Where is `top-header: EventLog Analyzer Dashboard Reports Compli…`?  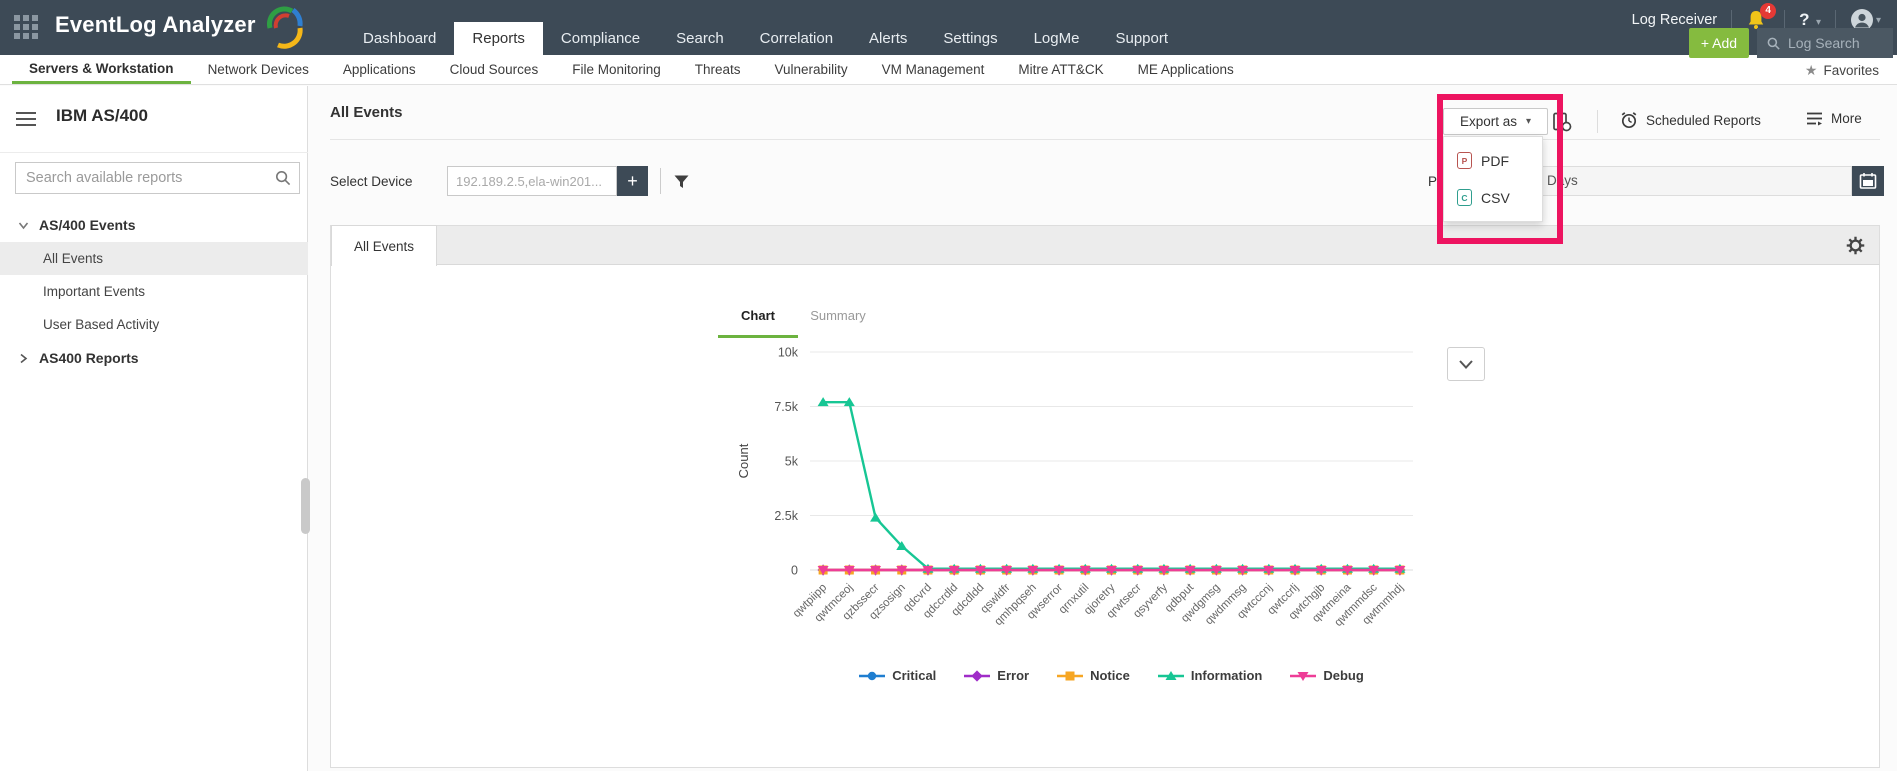
top-header: EventLog Analyzer Dashboard Reports Compli… is located at coordinates (948, 29).